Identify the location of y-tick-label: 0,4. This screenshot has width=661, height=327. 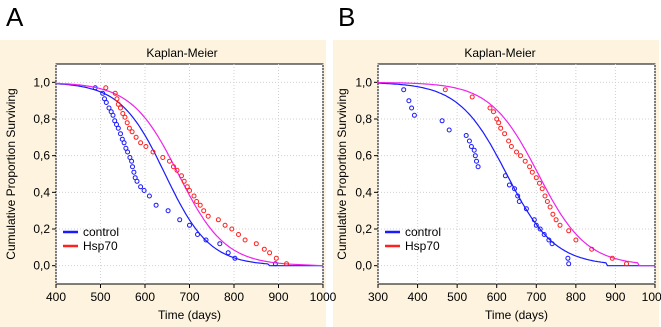
(41, 192).